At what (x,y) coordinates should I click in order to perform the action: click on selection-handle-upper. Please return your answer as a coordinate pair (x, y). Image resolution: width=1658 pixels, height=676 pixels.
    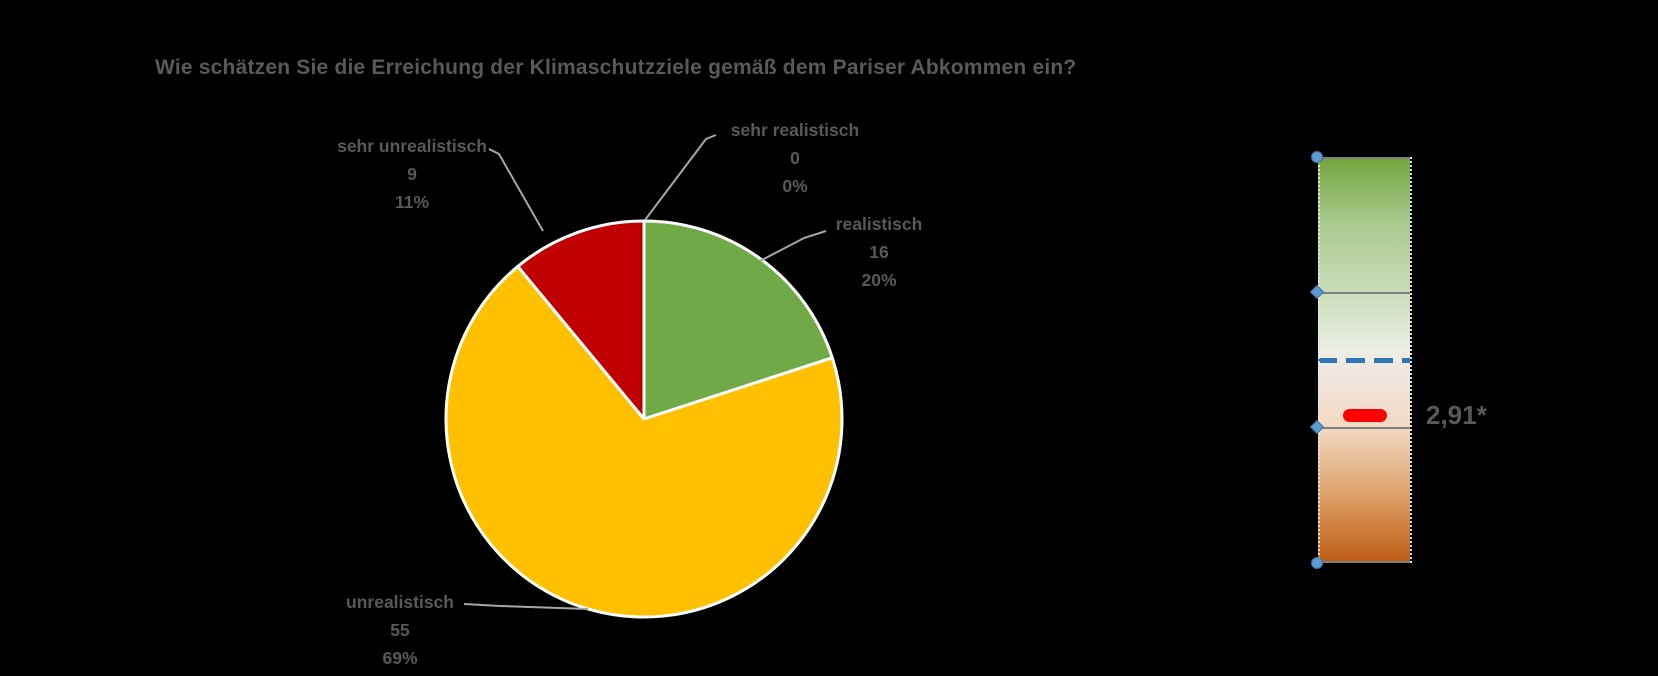
    Looking at the image, I should click on (1317, 292).